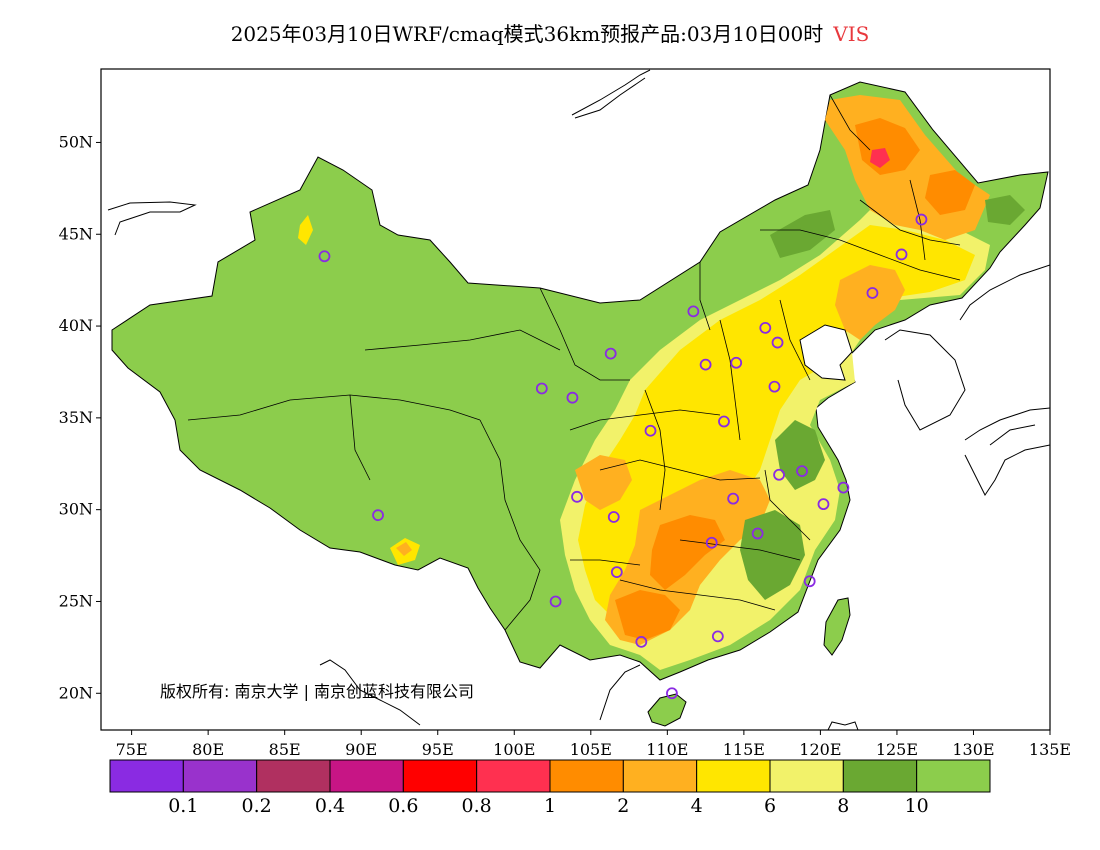 The image size is (1100, 850). Describe the element at coordinates (76, 233) in the screenshot. I see `lat-tick-label: 45N` at that location.